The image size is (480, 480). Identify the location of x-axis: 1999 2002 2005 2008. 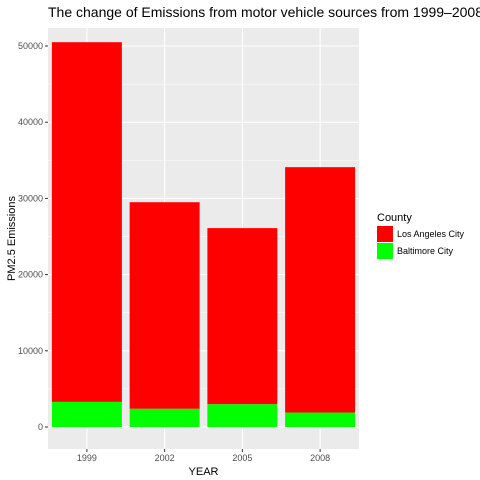
(203, 456).